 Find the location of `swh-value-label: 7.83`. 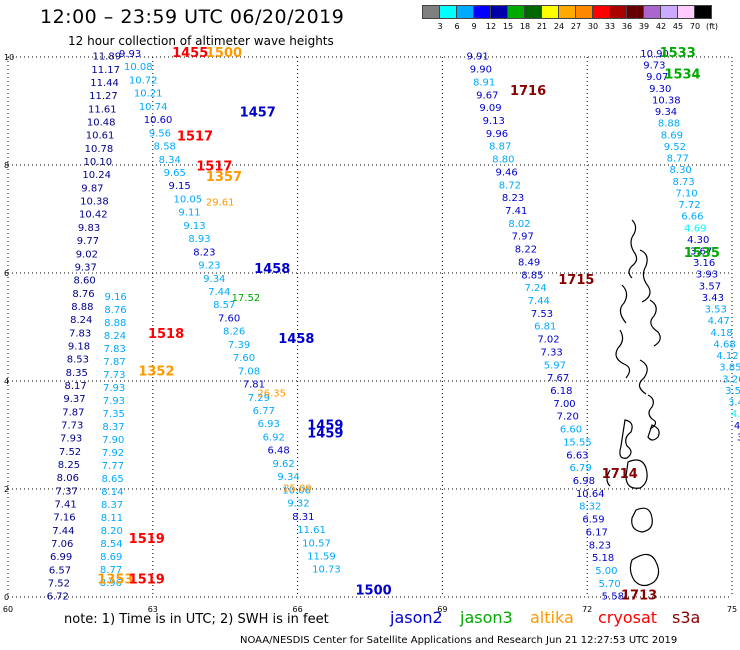

swh-value-label: 7.83 is located at coordinates (80, 333).